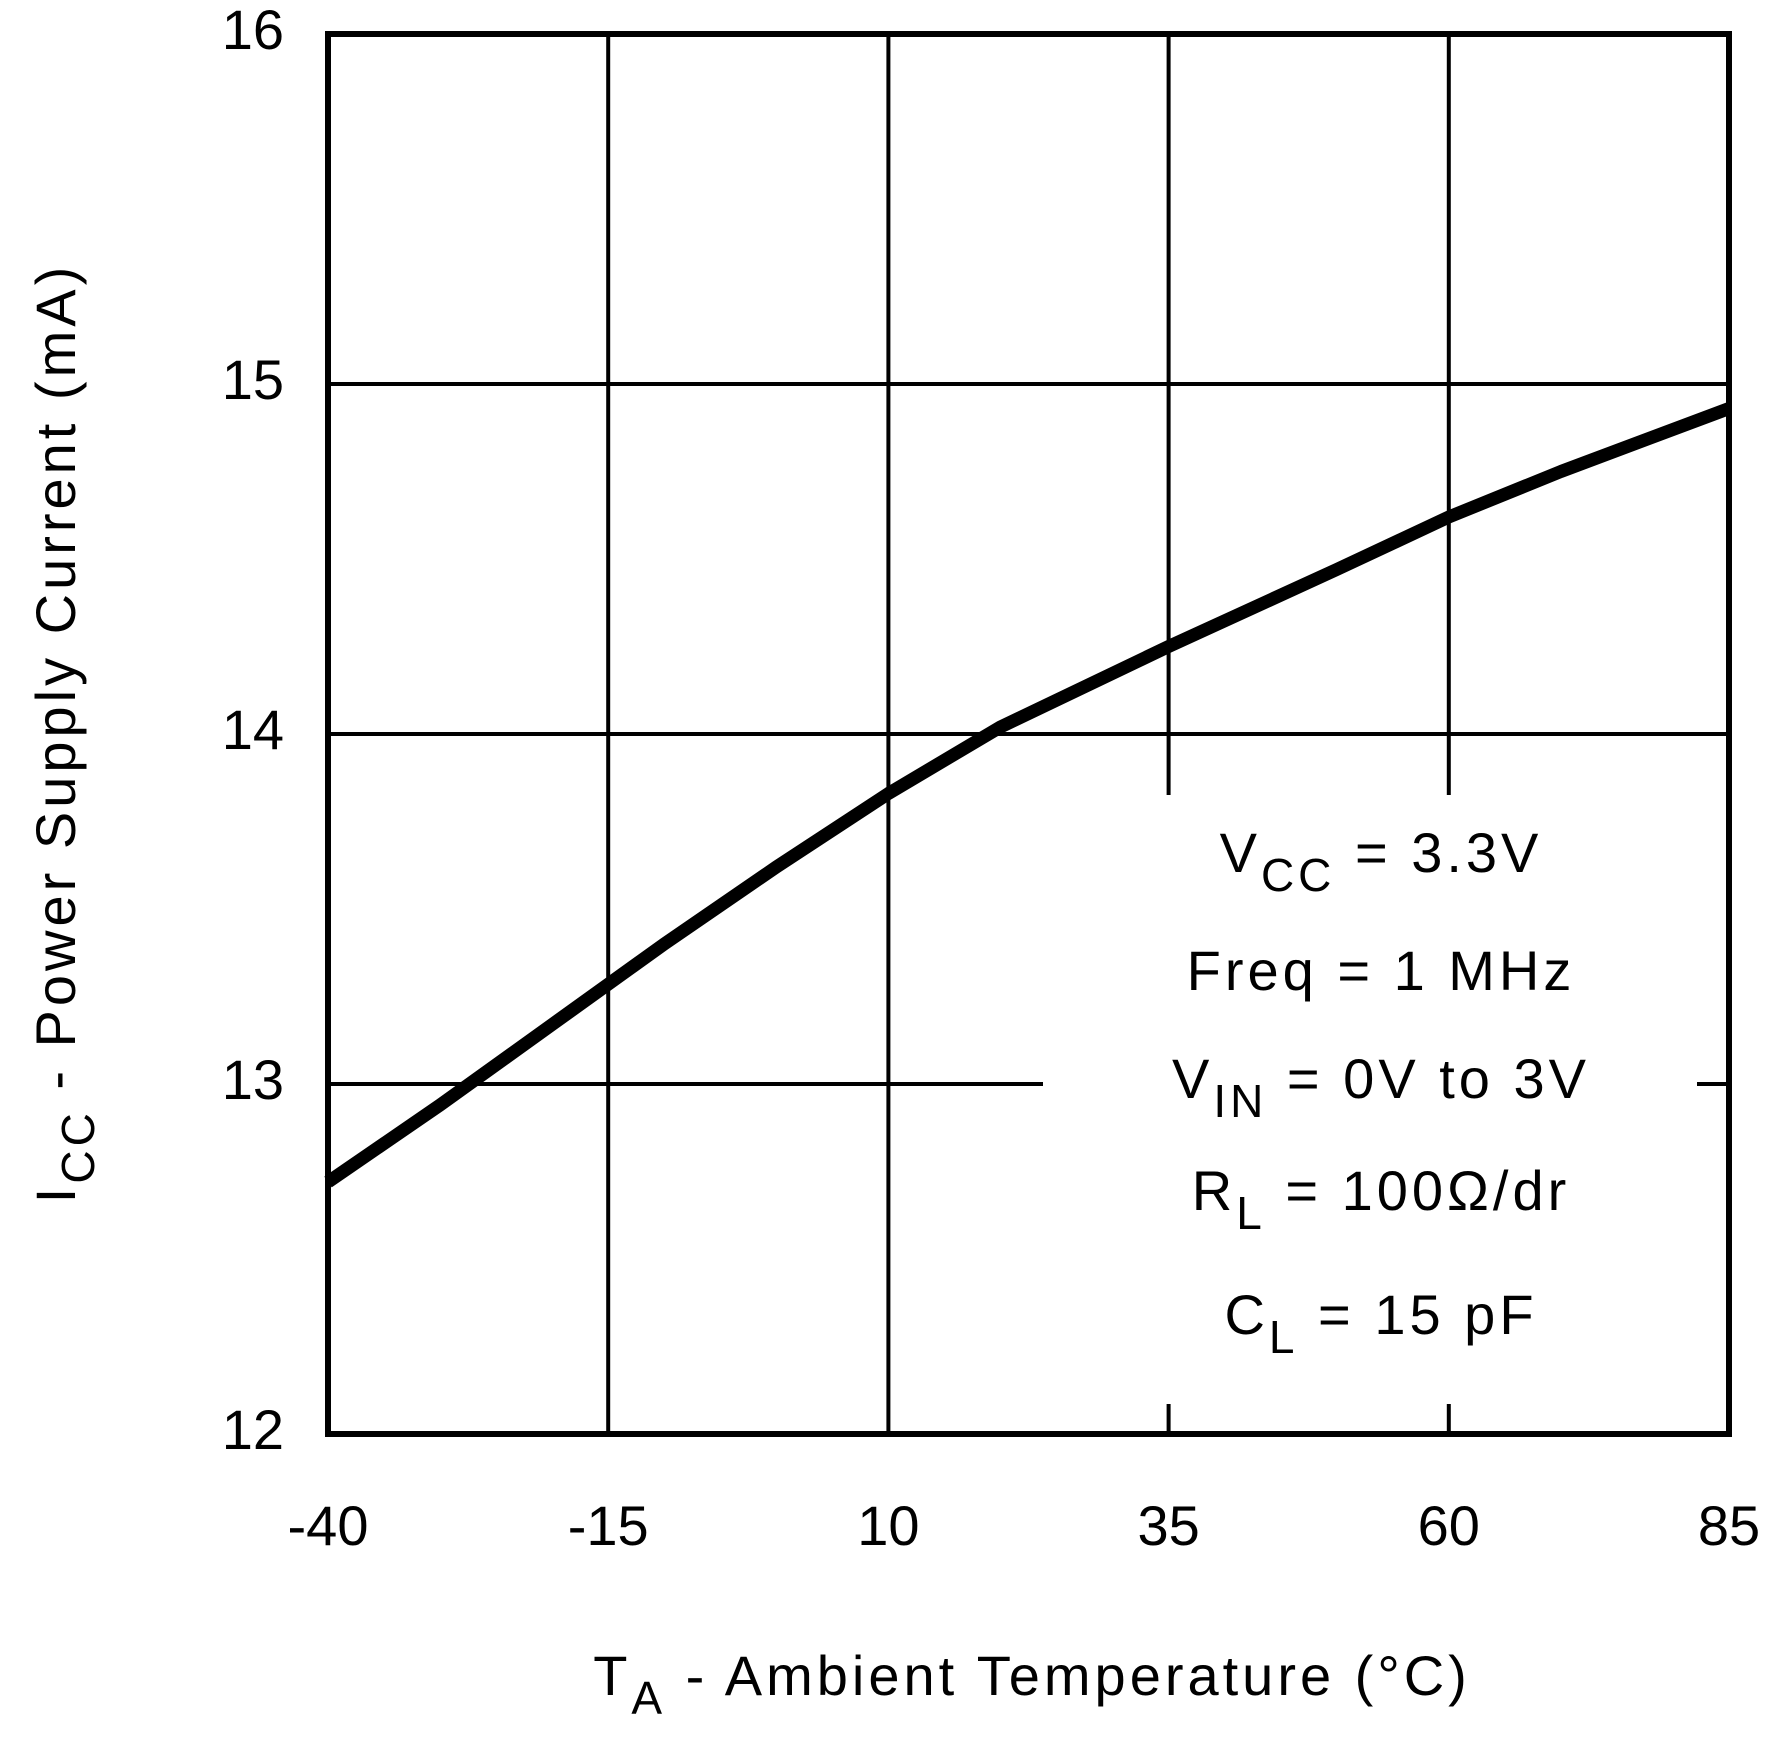 The height and width of the screenshot is (1737, 1768). What do you see at coordinates (78, 1146) in the screenshot?
I see `y-axis-label-sub: CC` at bounding box center [78, 1146].